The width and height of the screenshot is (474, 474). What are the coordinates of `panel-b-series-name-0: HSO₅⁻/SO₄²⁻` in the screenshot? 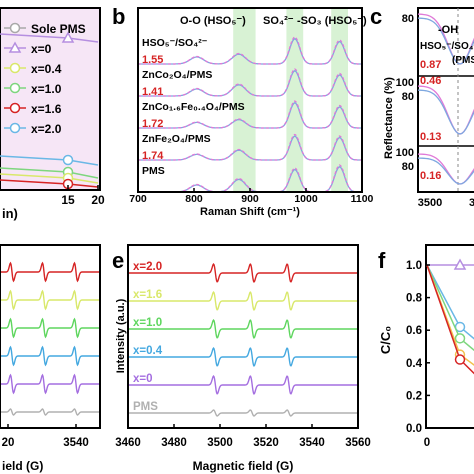 It's located at (175, 43).